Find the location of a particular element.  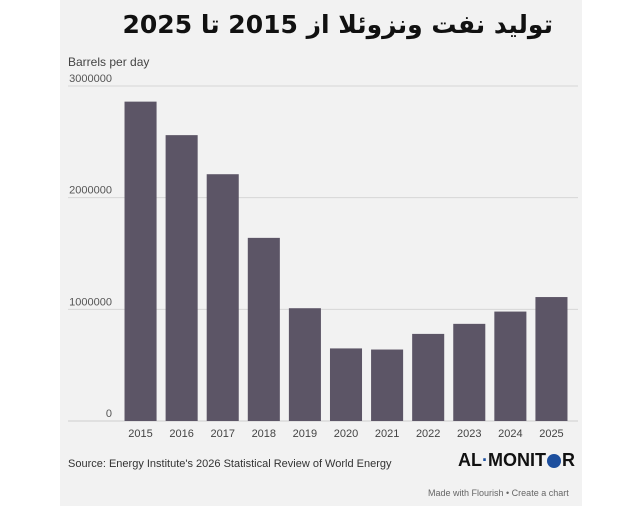

x-tick-label: 2021 is located at coordinates (387, 434).